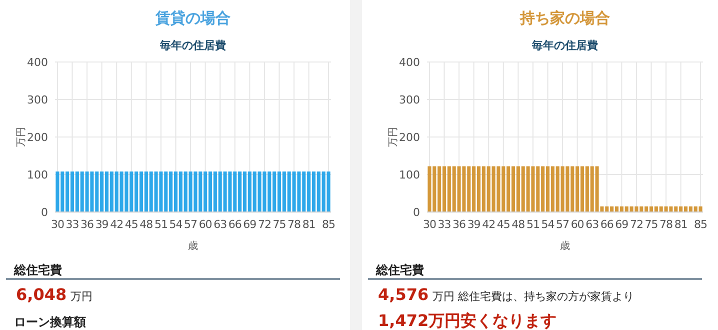 This screenshot has width=718, height=330. I want to click on text: ローン換算額, so click(50, 322).